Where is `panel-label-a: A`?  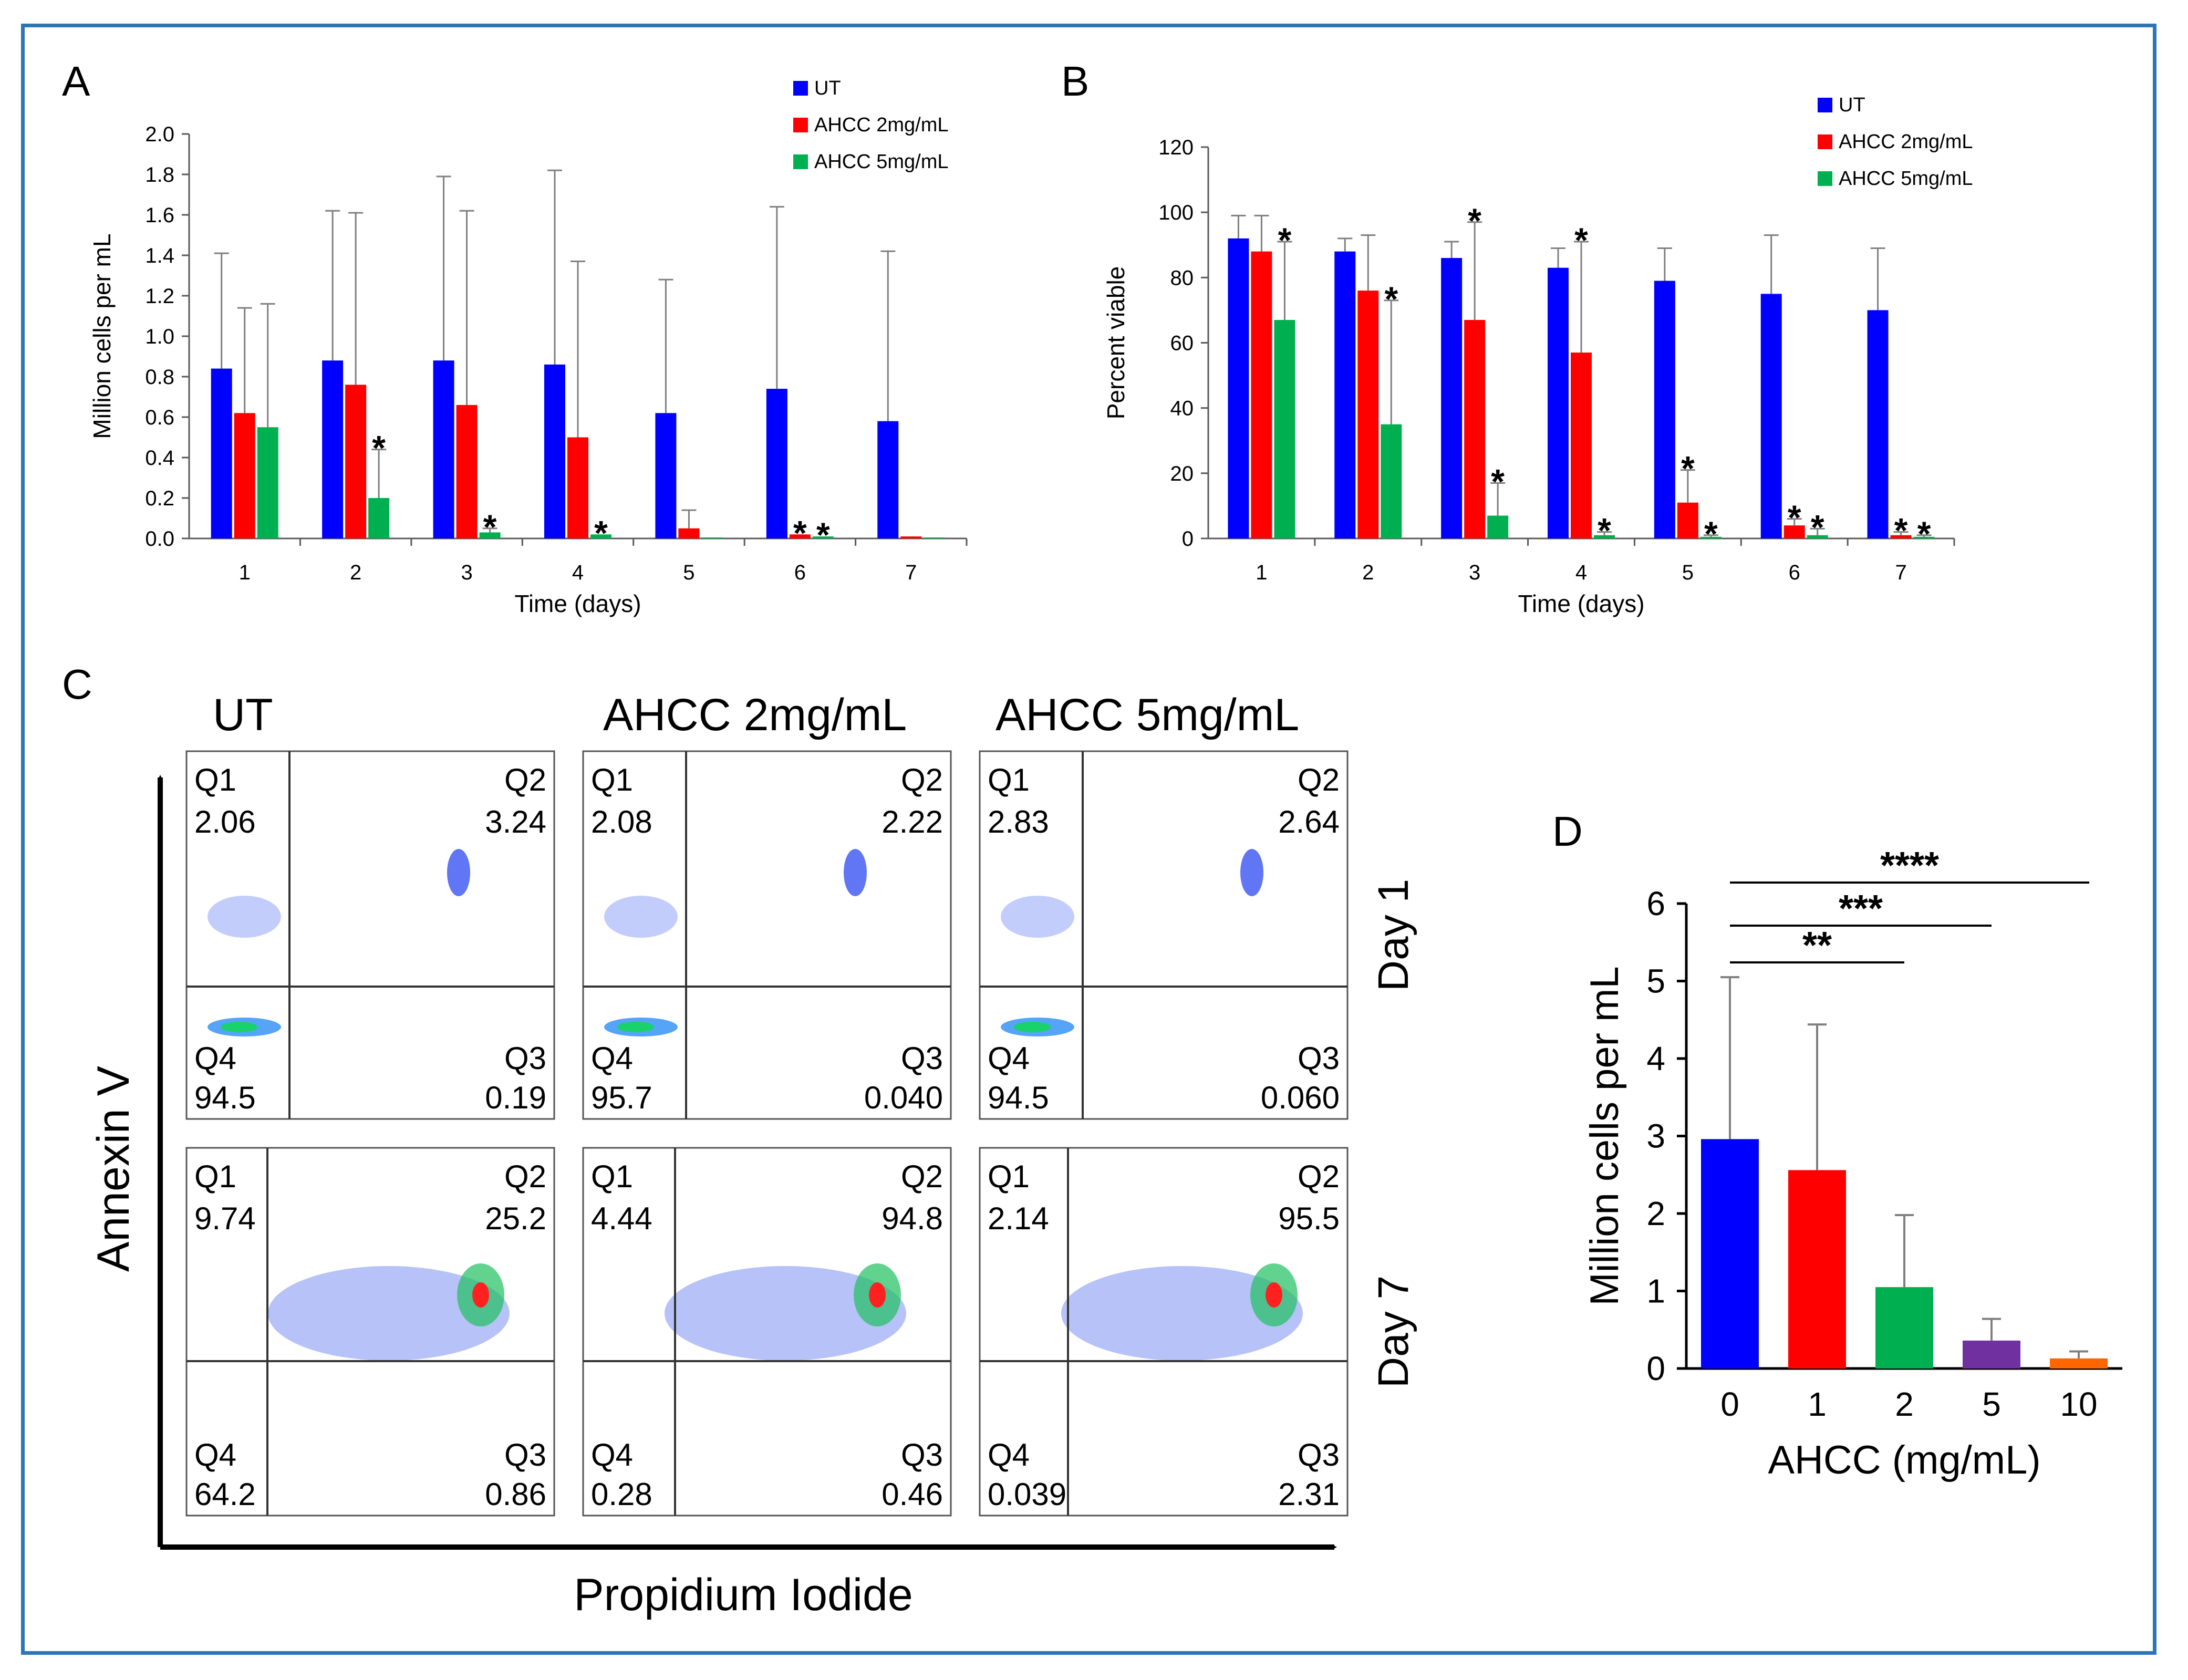
panel-label-a: A is located at coordinates (76, 81).